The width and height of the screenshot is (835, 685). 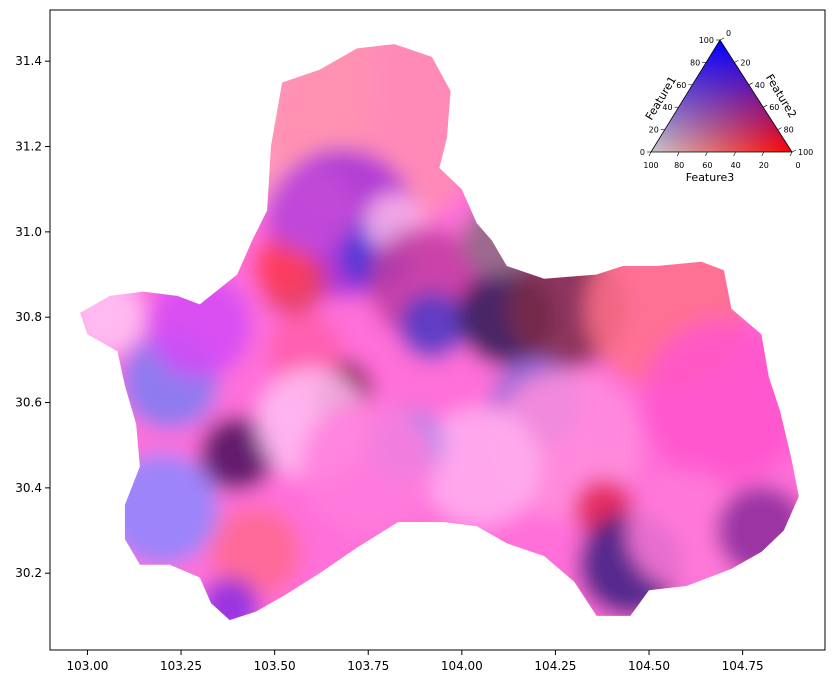 What do you see at coordinates (695, 62) in the screenshot?
I see `ternary-tick-left: 80` at bounding box center [695, 62].